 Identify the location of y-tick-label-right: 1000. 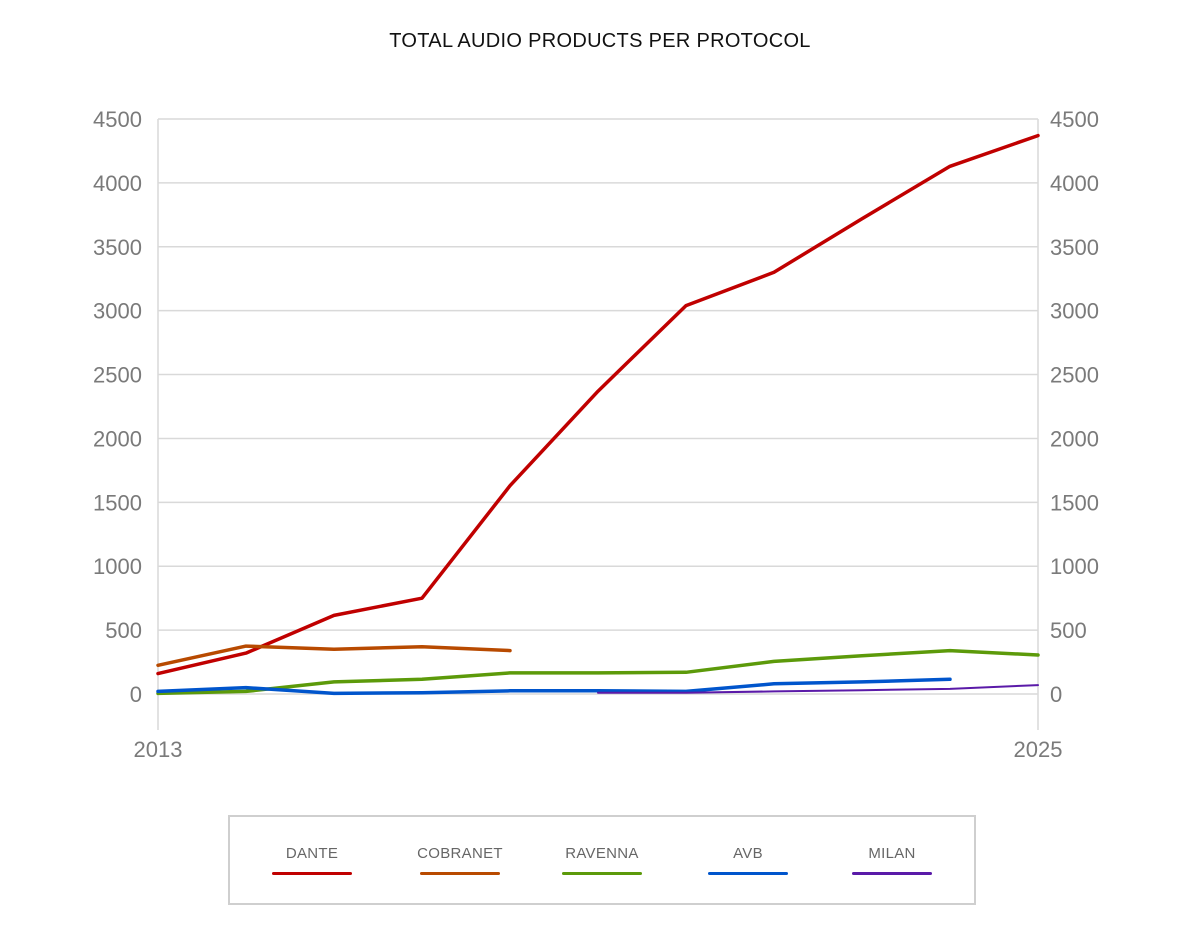
(1074, 566).